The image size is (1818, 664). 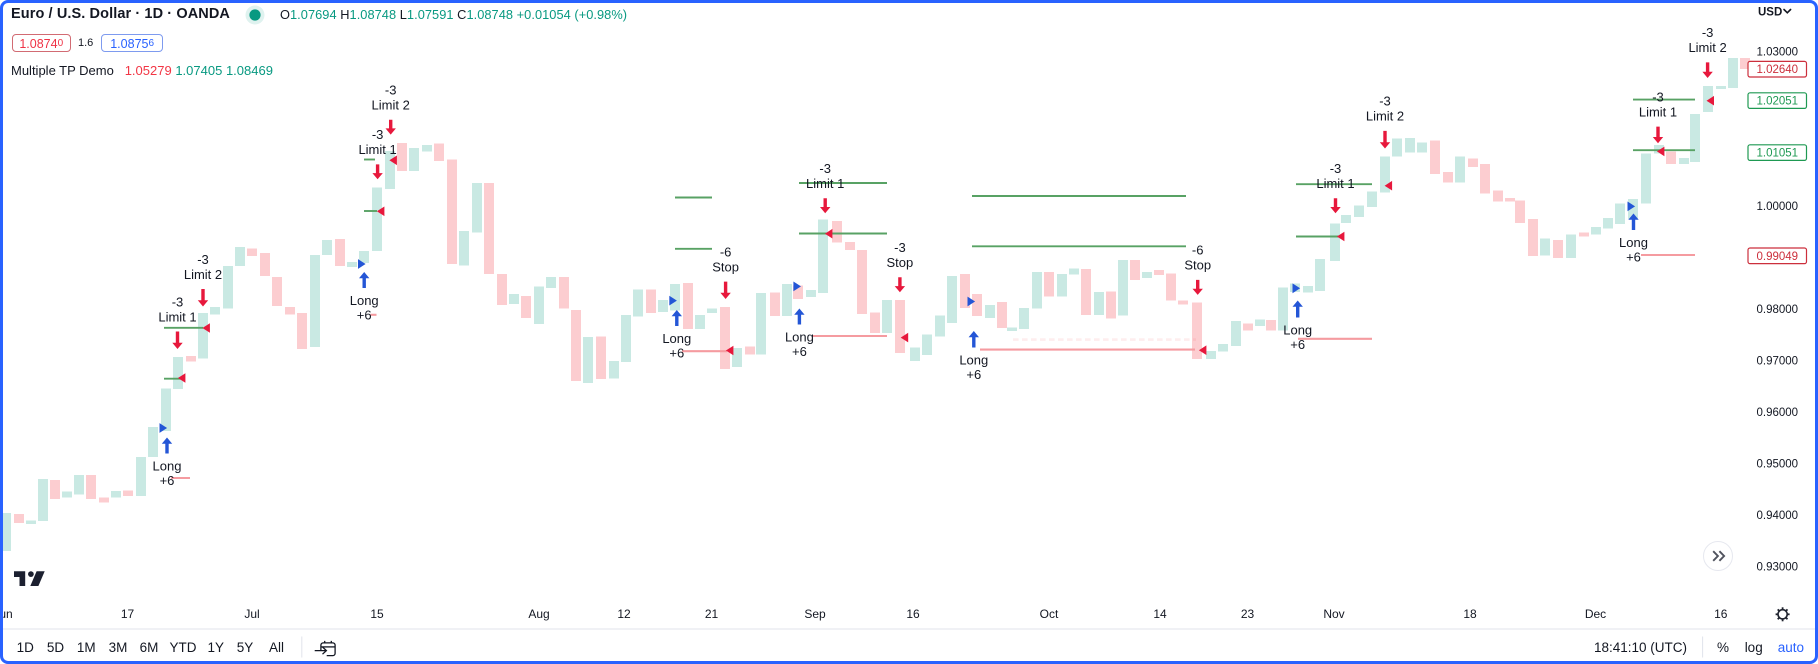 What do you see at coordinates (1595, 614) in the screenshot?
I see `svg-text: Dec` at bounding box center [1595, 614].